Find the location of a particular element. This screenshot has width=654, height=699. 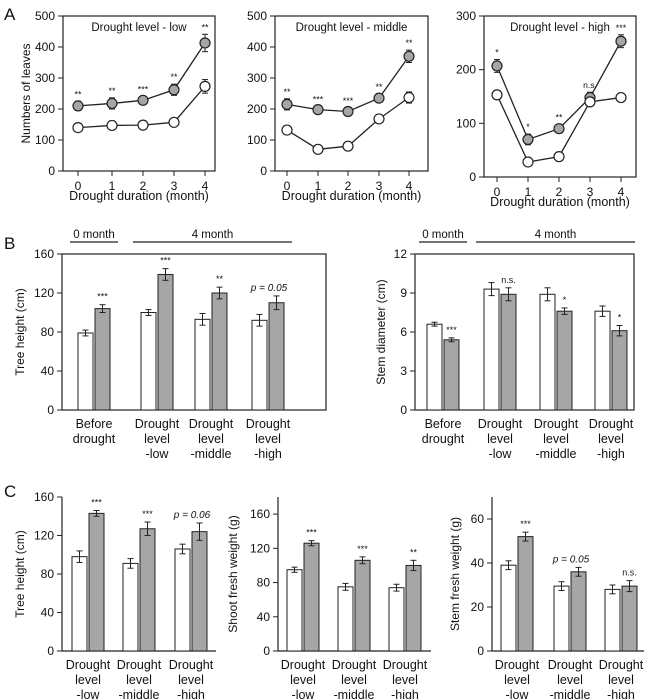

a1-y-tick-label: 300 is located at coordinates (45, 78).